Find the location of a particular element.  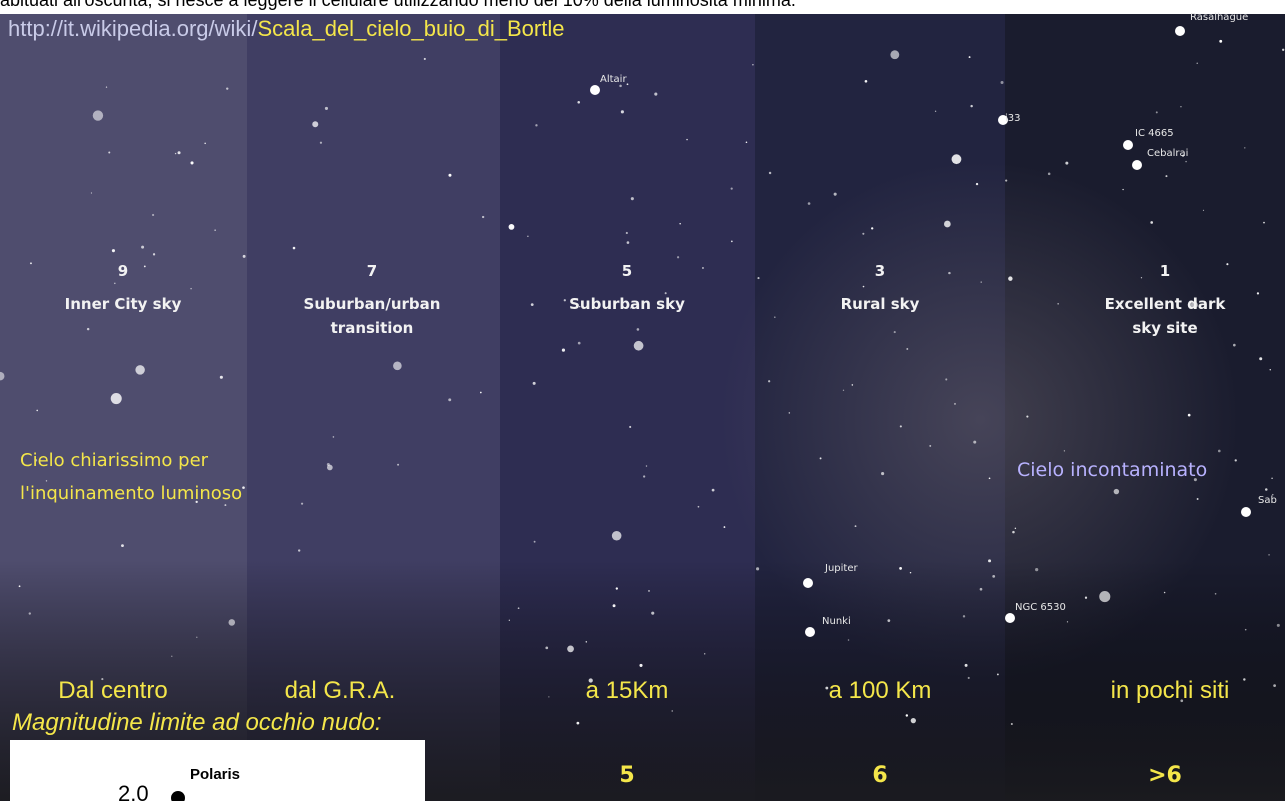

zone-number: 1 is located at coordinates (1165, 271).